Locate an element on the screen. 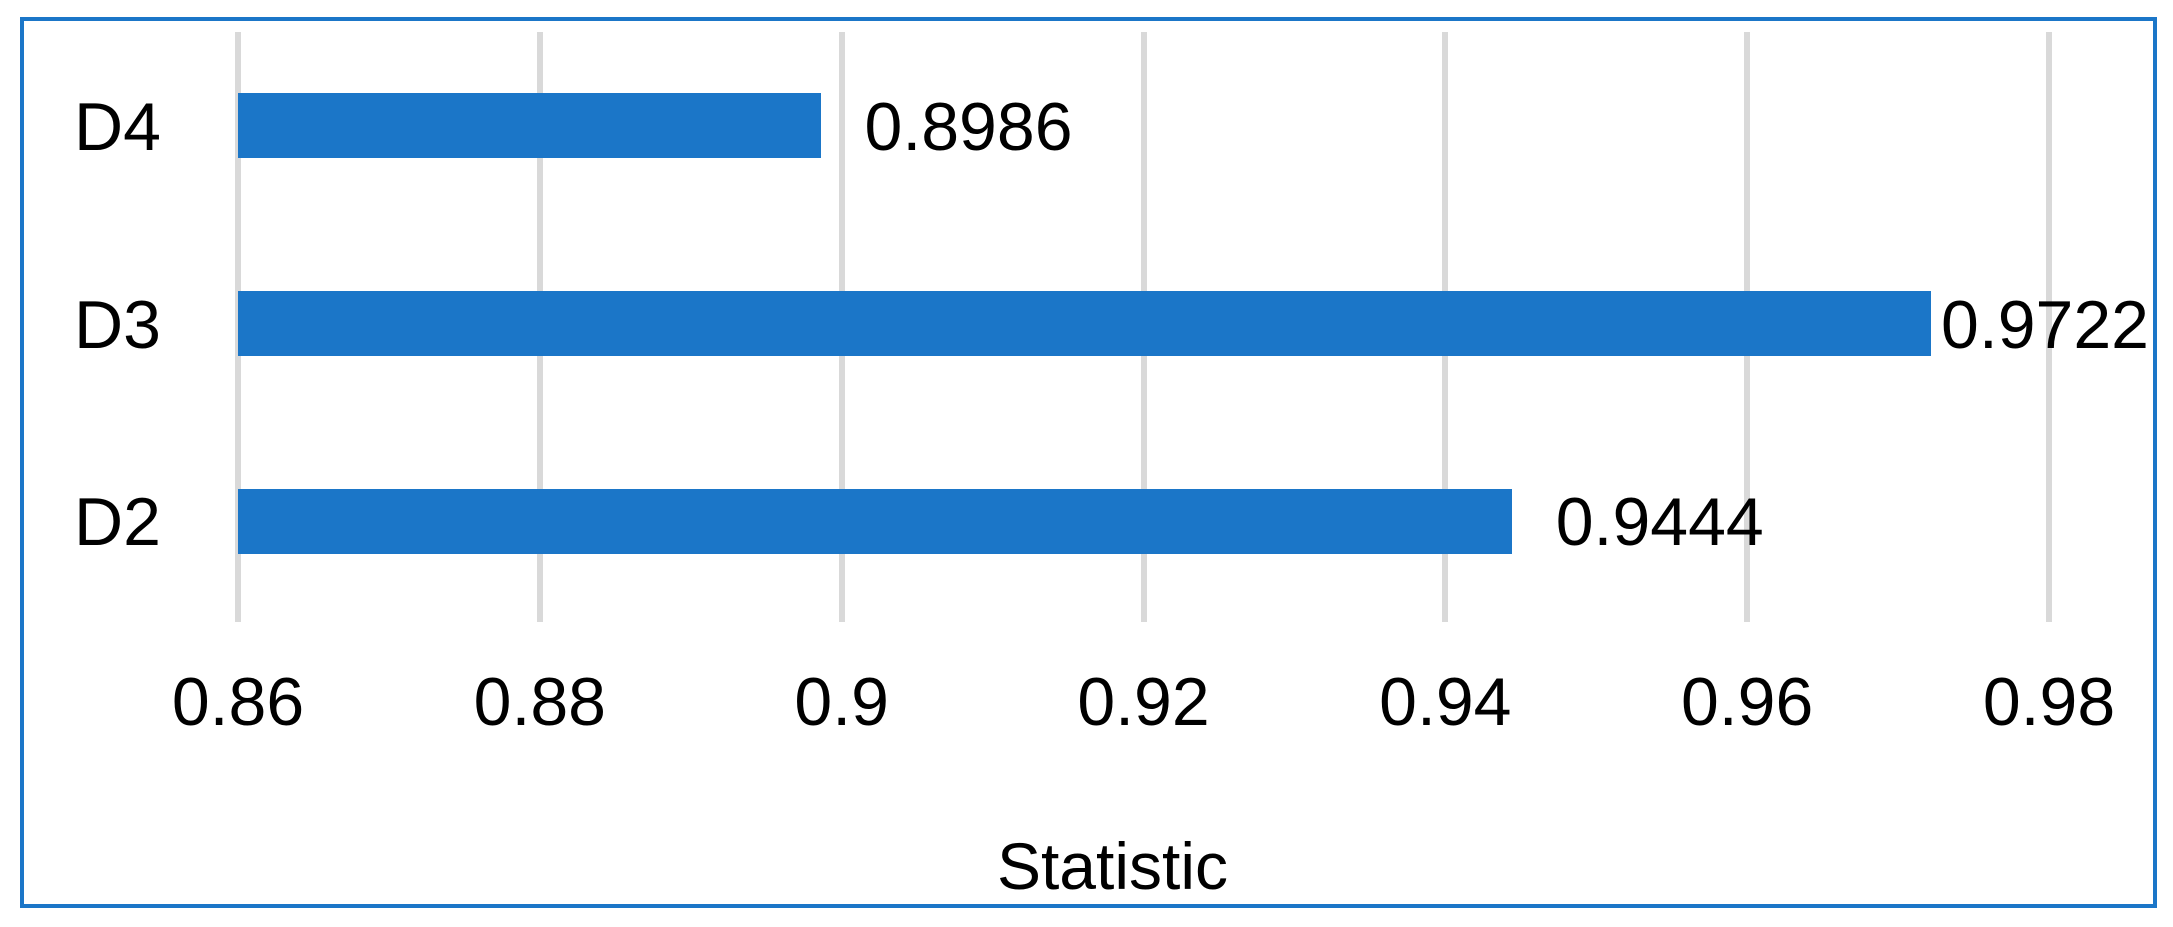 This screenshot has width=2173, height=927. x-tick-label: 0.94 is located at coordinates (1445, 702).